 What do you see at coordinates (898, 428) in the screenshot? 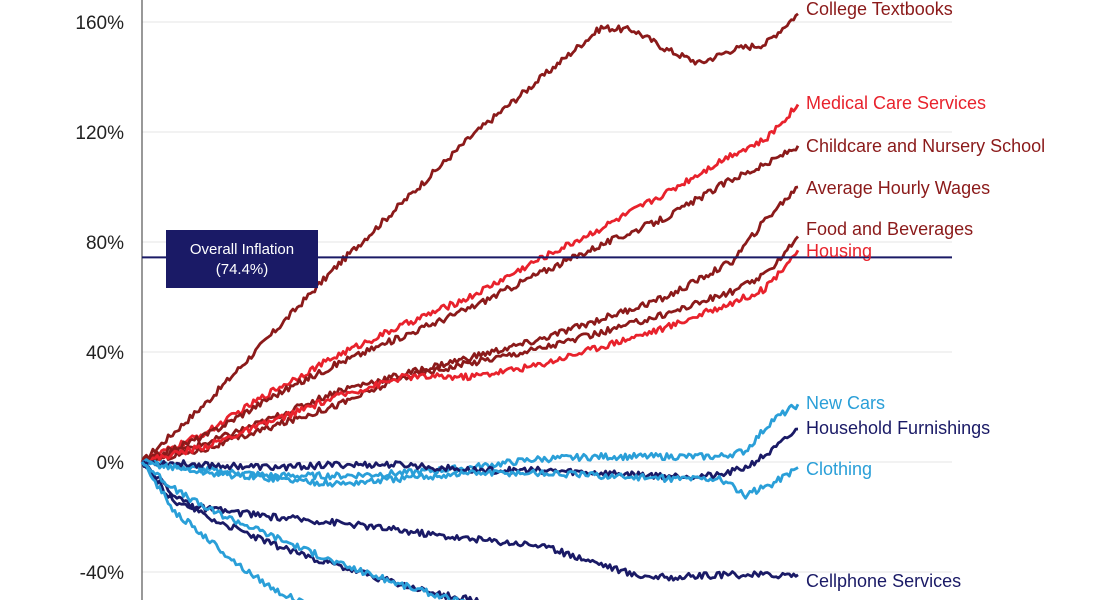
I see `series-label: Household Furnishings` at bounding box center [898, 428].